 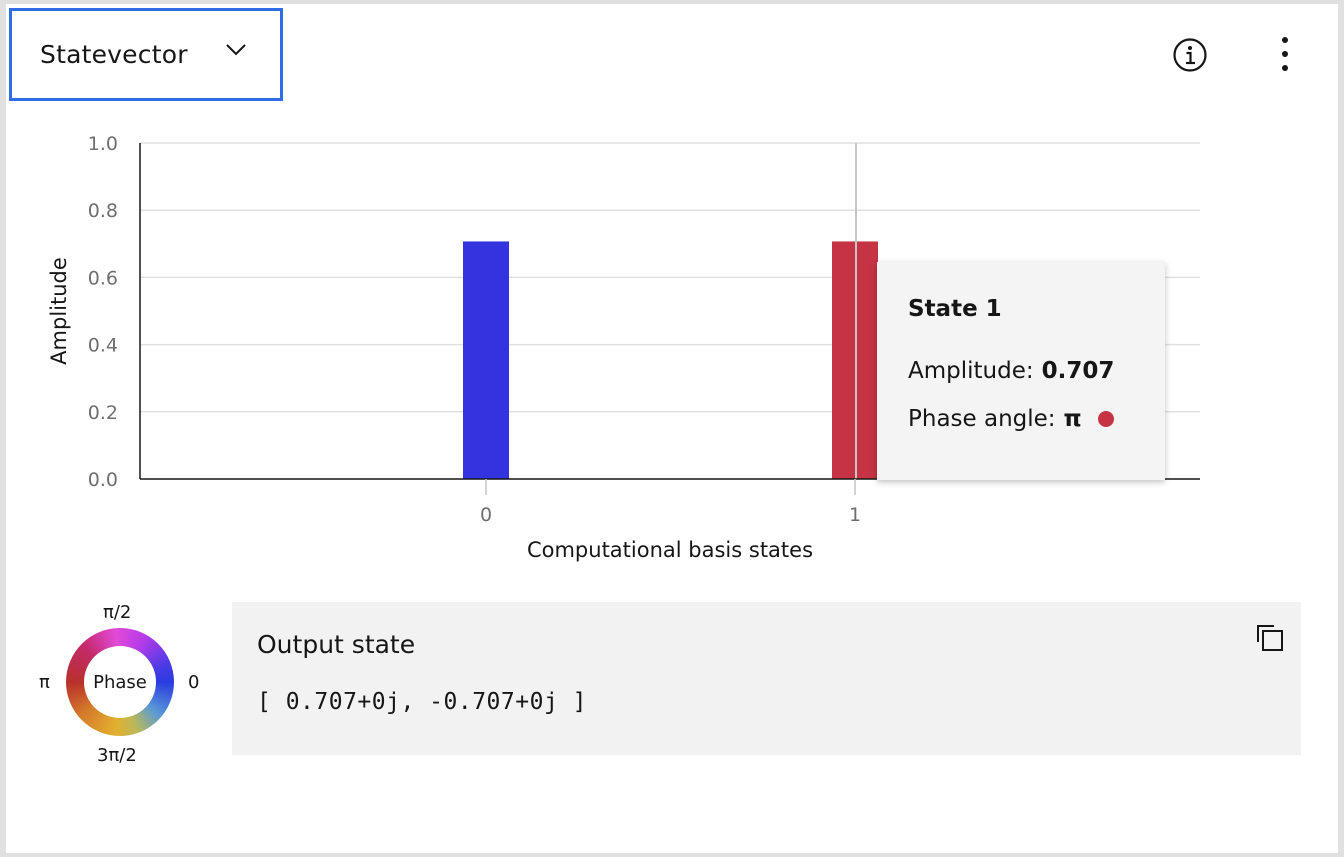 I want to click on tooltip-phase-label: Phase angle:, so click(x=982, y=419).